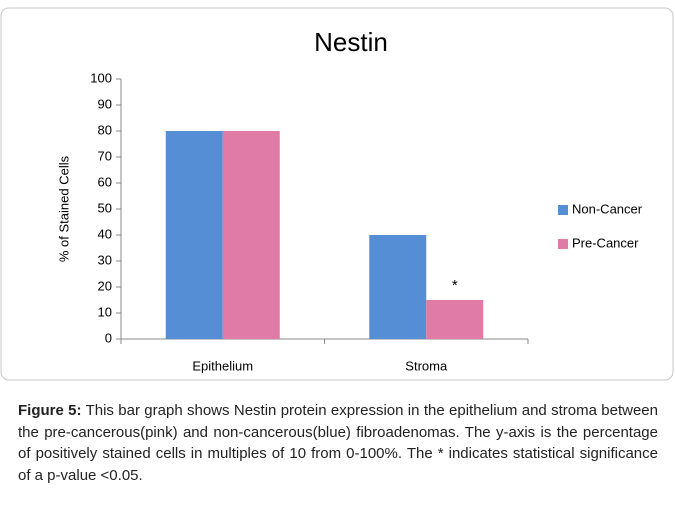 The image size is (675, 509). What do you see at coordinates (351, 42) in the screenshot?
I see `chart-title: Nestin` at bounding box center [351, 42].